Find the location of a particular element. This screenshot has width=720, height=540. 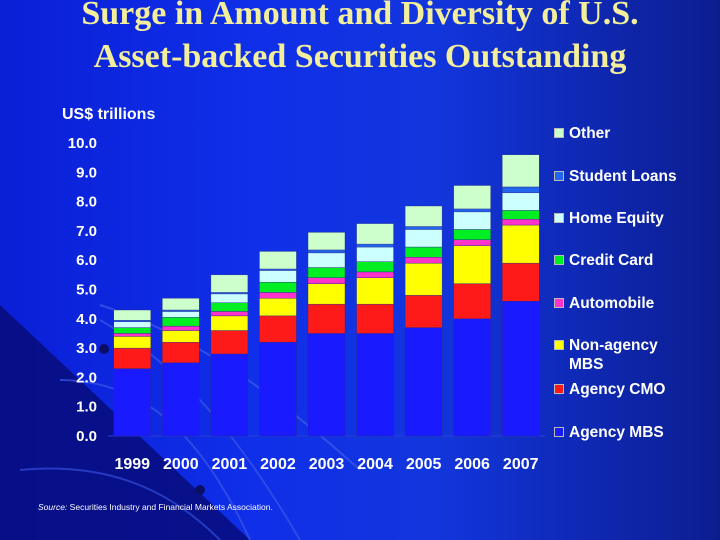

bar-segment-credit-card-2005 is located at coordinates (423, 252).